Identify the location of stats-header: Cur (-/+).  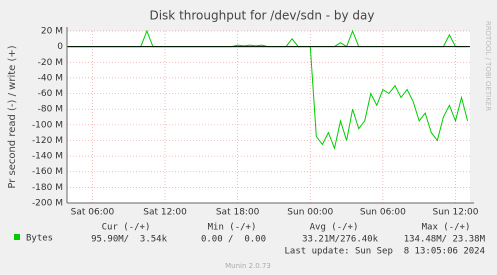
(126, 228).